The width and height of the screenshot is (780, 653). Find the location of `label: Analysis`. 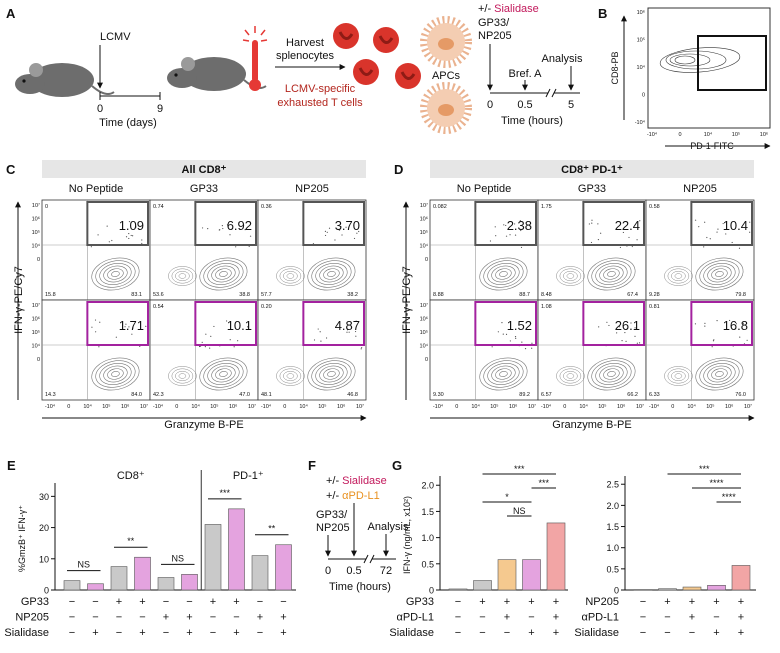

label: Analysis is located at coordinates (388, 527).